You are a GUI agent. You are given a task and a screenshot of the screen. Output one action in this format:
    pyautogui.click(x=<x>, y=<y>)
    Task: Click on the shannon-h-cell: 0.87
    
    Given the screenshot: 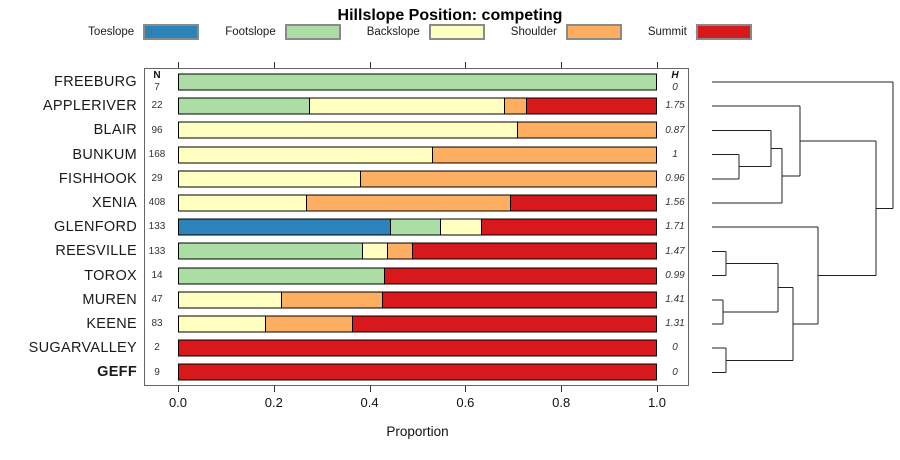 What is the action you would take?
    pyautogui.click(x=675, y=130)
    